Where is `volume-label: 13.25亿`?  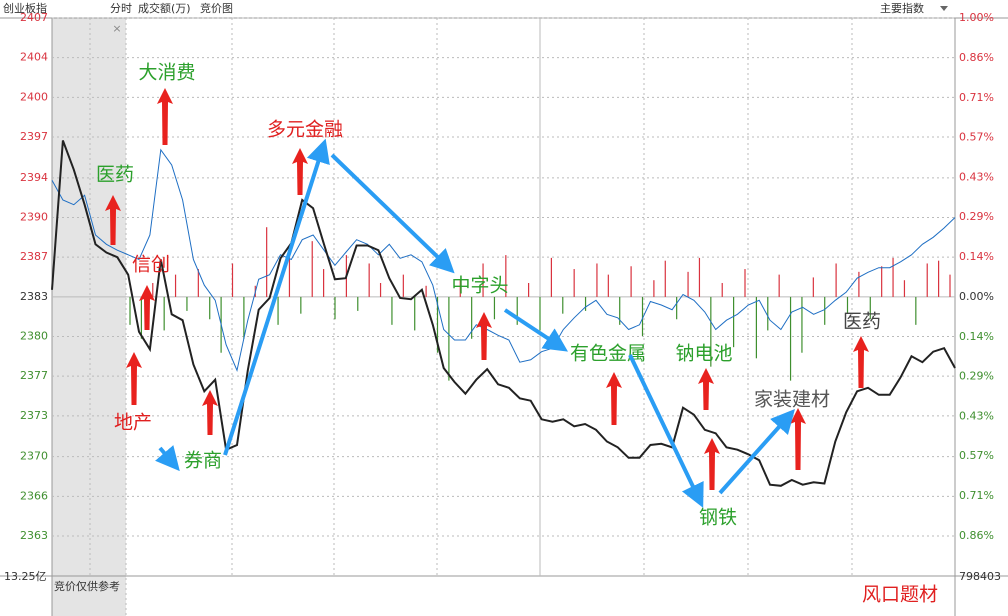
volume-label: 13.25亿 is located at coordinates (25, 576).